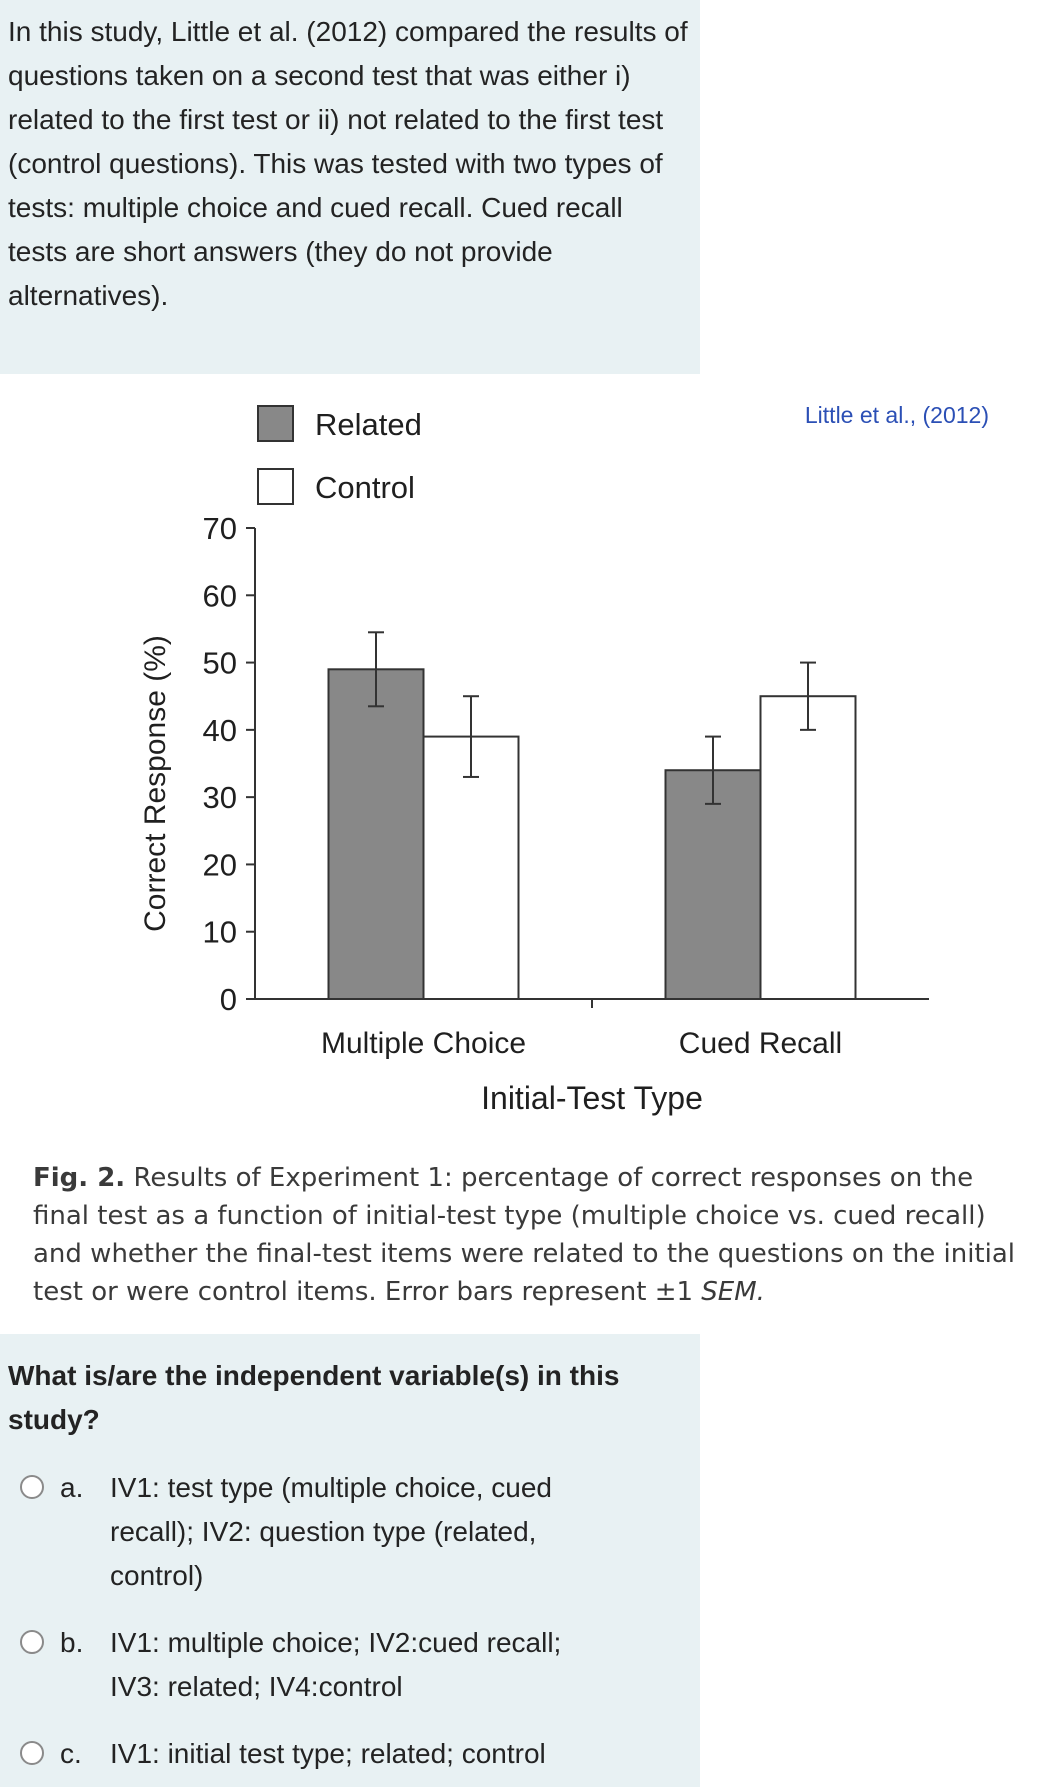 The width and height of the screenshot is (1045, 1787). Describe the element at coordinates (328, 1753) in the screenshot. I see `option-text: IV1: initial test type; related; control` at that location.